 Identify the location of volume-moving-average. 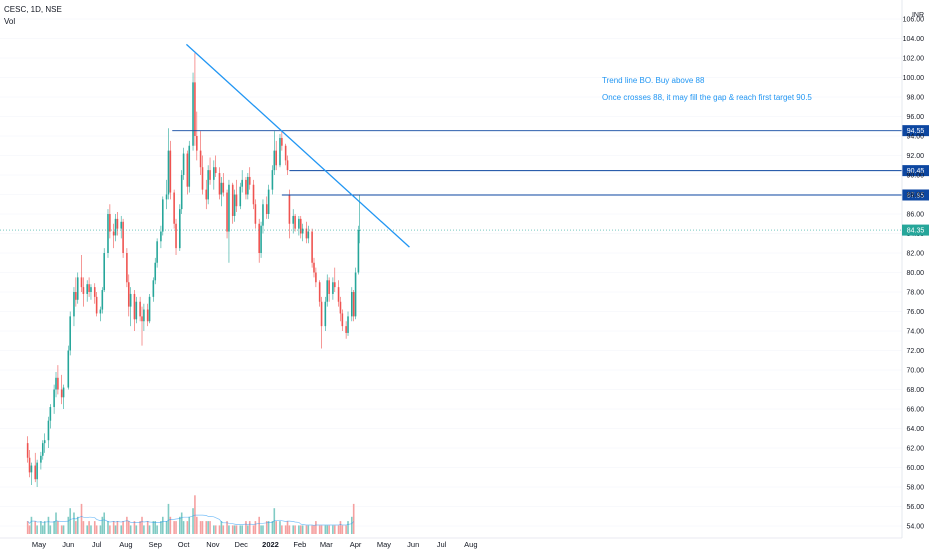
(190, 520).